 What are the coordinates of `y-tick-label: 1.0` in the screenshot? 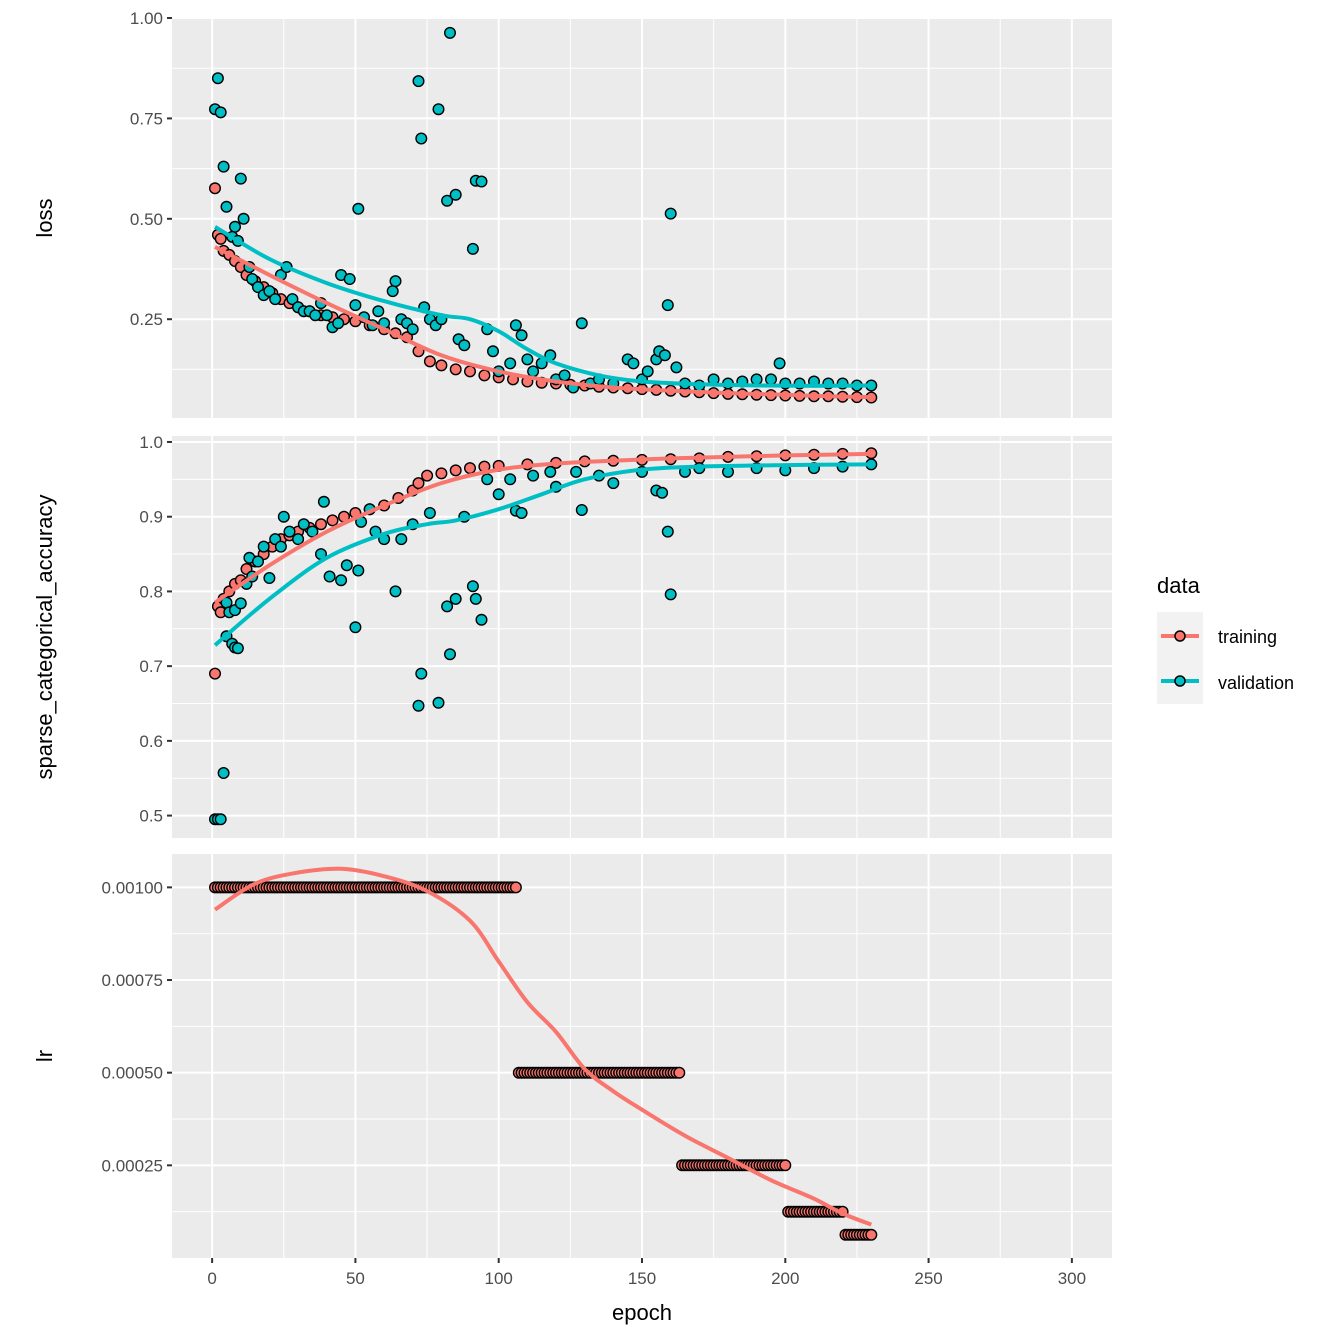 It's located at (151, 442).